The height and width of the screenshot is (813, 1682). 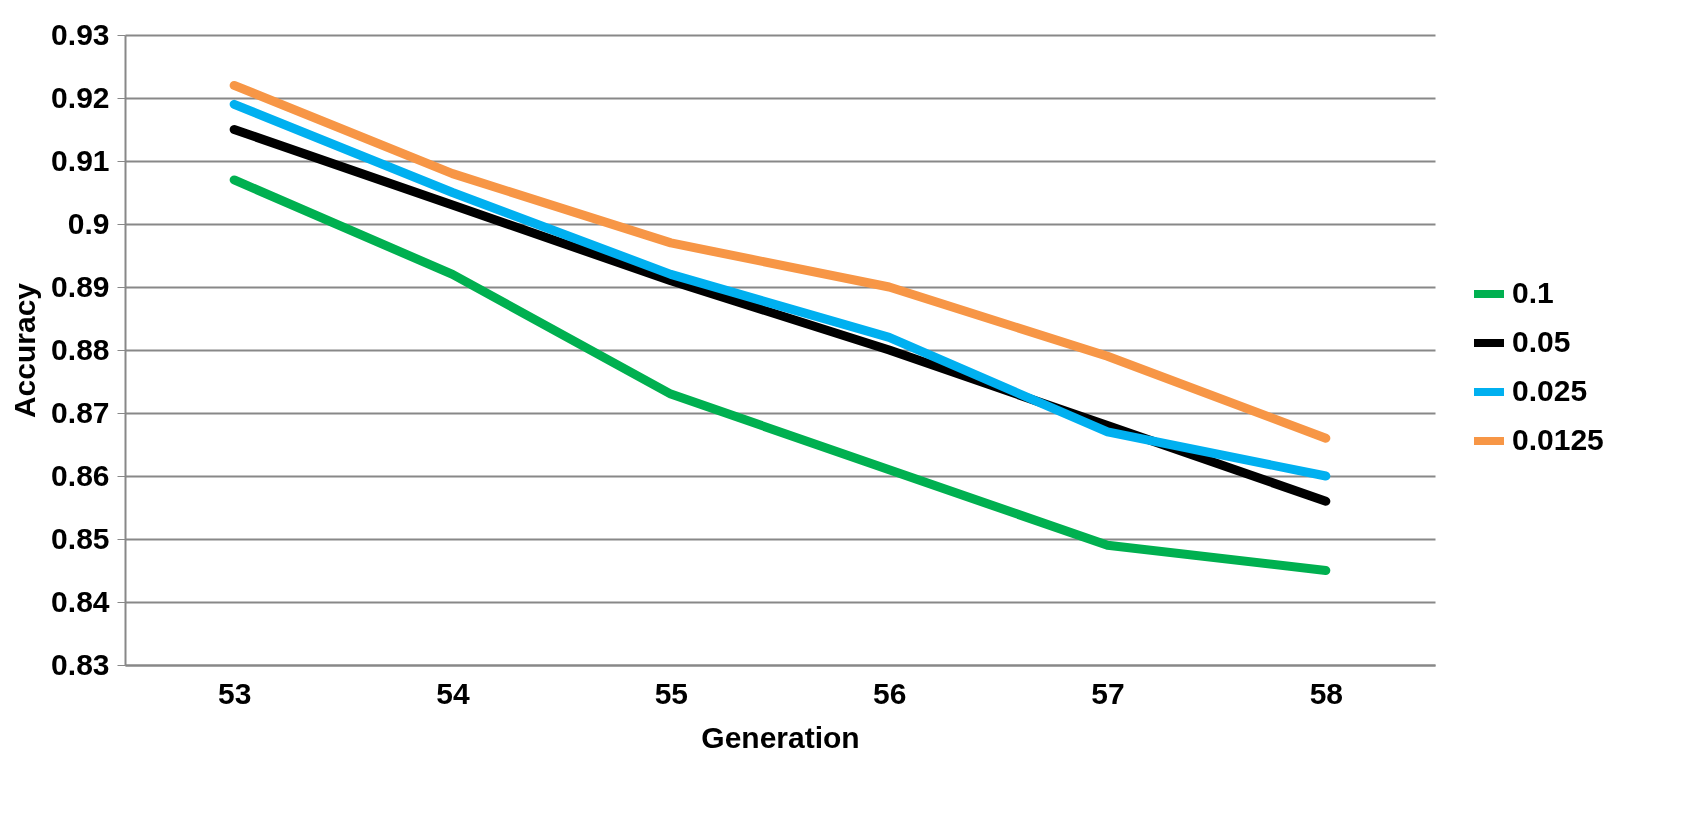 What do you see at coordinates (1533, 292) in the screenshot?
I see `legend-label: 0.1` at bounding box center [1533, 292].